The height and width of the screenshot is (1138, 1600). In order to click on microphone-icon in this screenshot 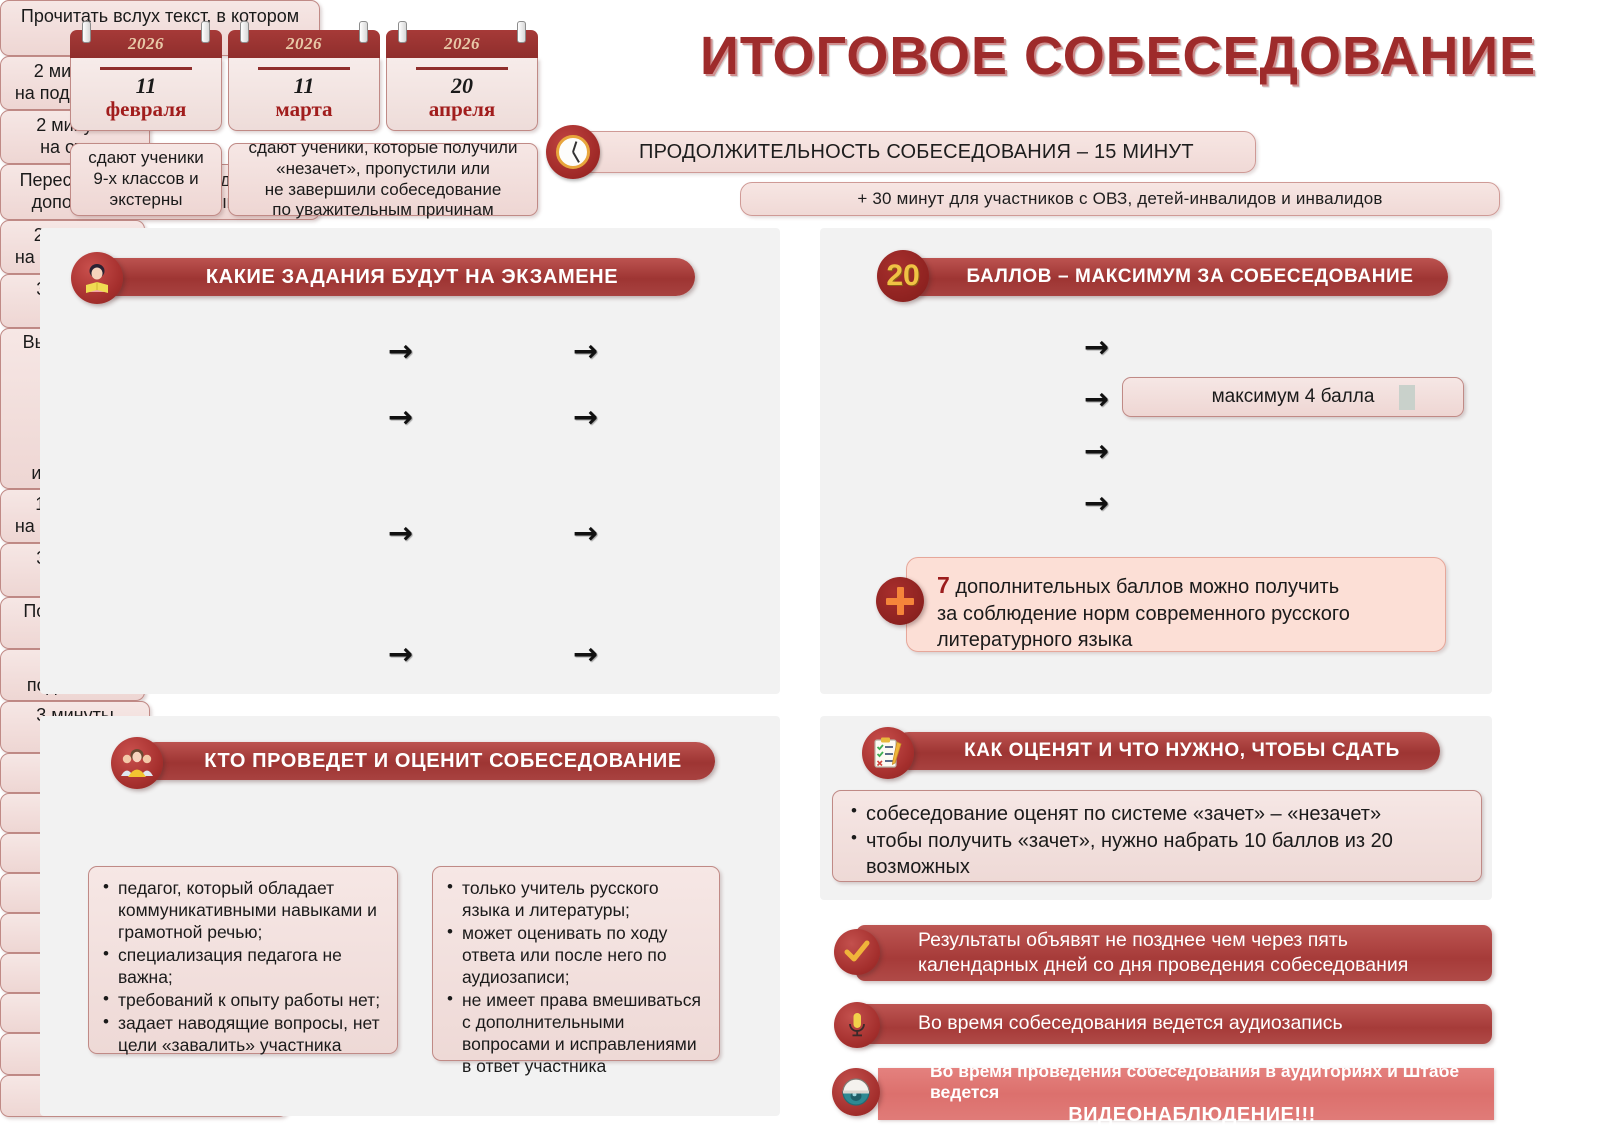, I will do `click(857, 1025)`.